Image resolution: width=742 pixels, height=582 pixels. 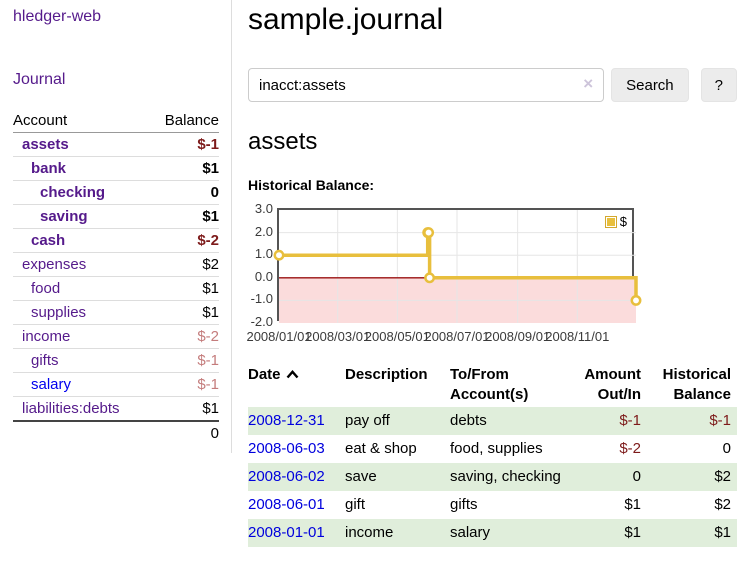 What do you see at coordinates (286, 476) in the screenshot?
I see `transaction-date-link: 2008-06-02` at bounding box center [286, 476].